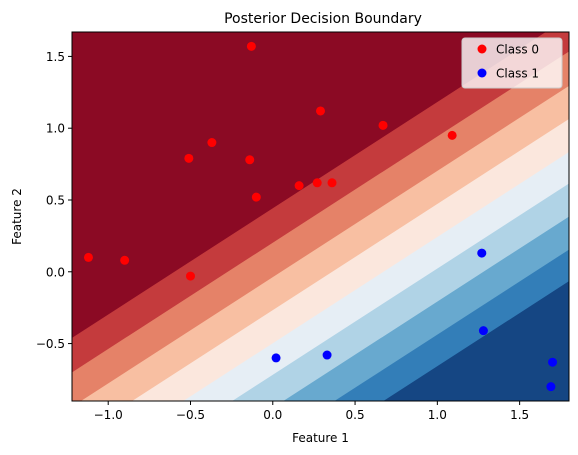  I want to click on y-axis-label: Feature 2, so click(17, 216).